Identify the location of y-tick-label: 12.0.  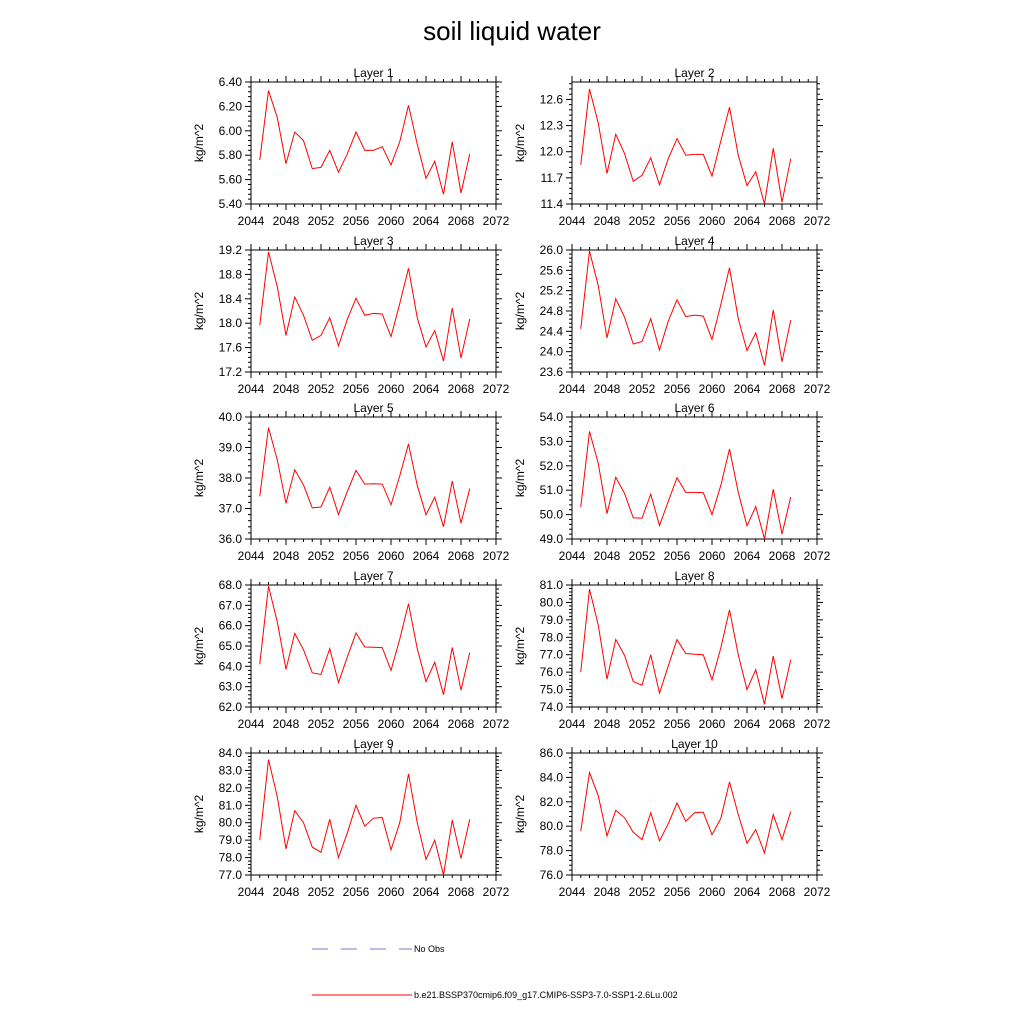
(552, 152).